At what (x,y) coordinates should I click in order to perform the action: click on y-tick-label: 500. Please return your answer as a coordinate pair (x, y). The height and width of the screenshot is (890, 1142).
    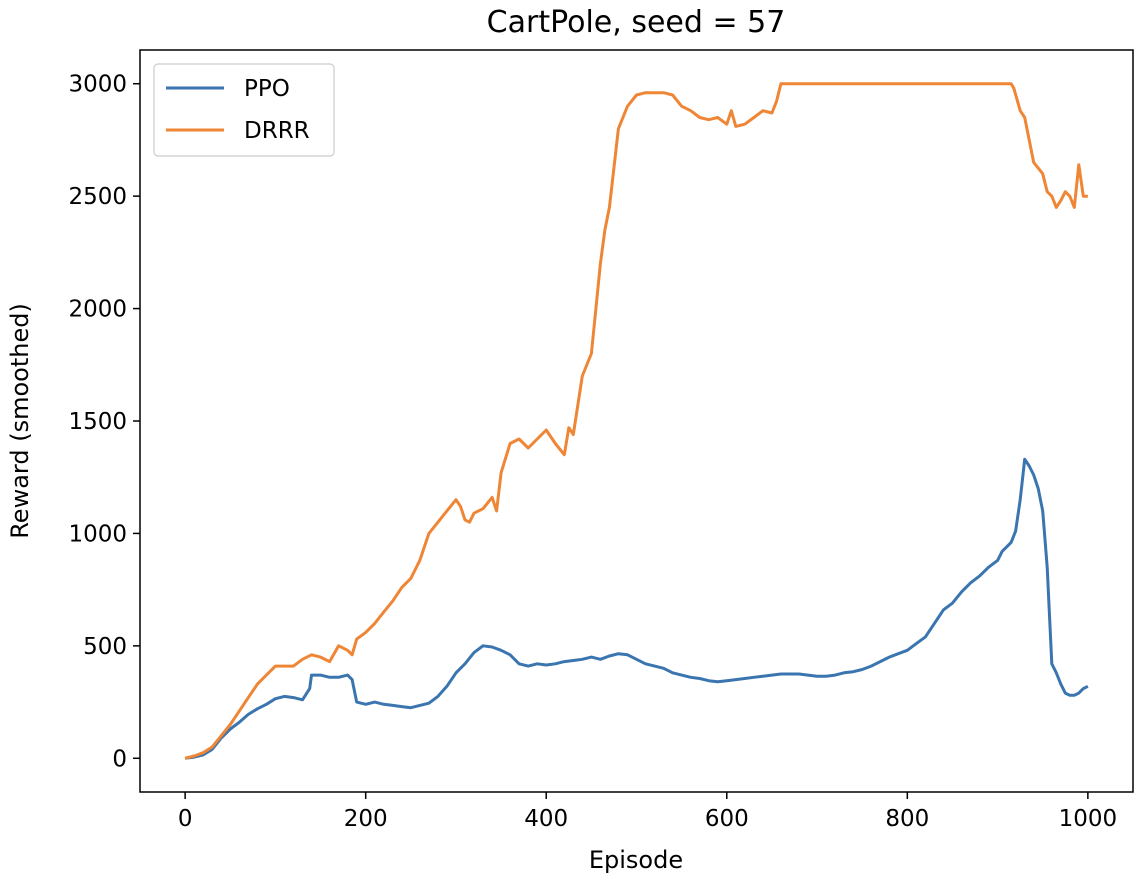
    Looking at the image, I should click on (105, 647).